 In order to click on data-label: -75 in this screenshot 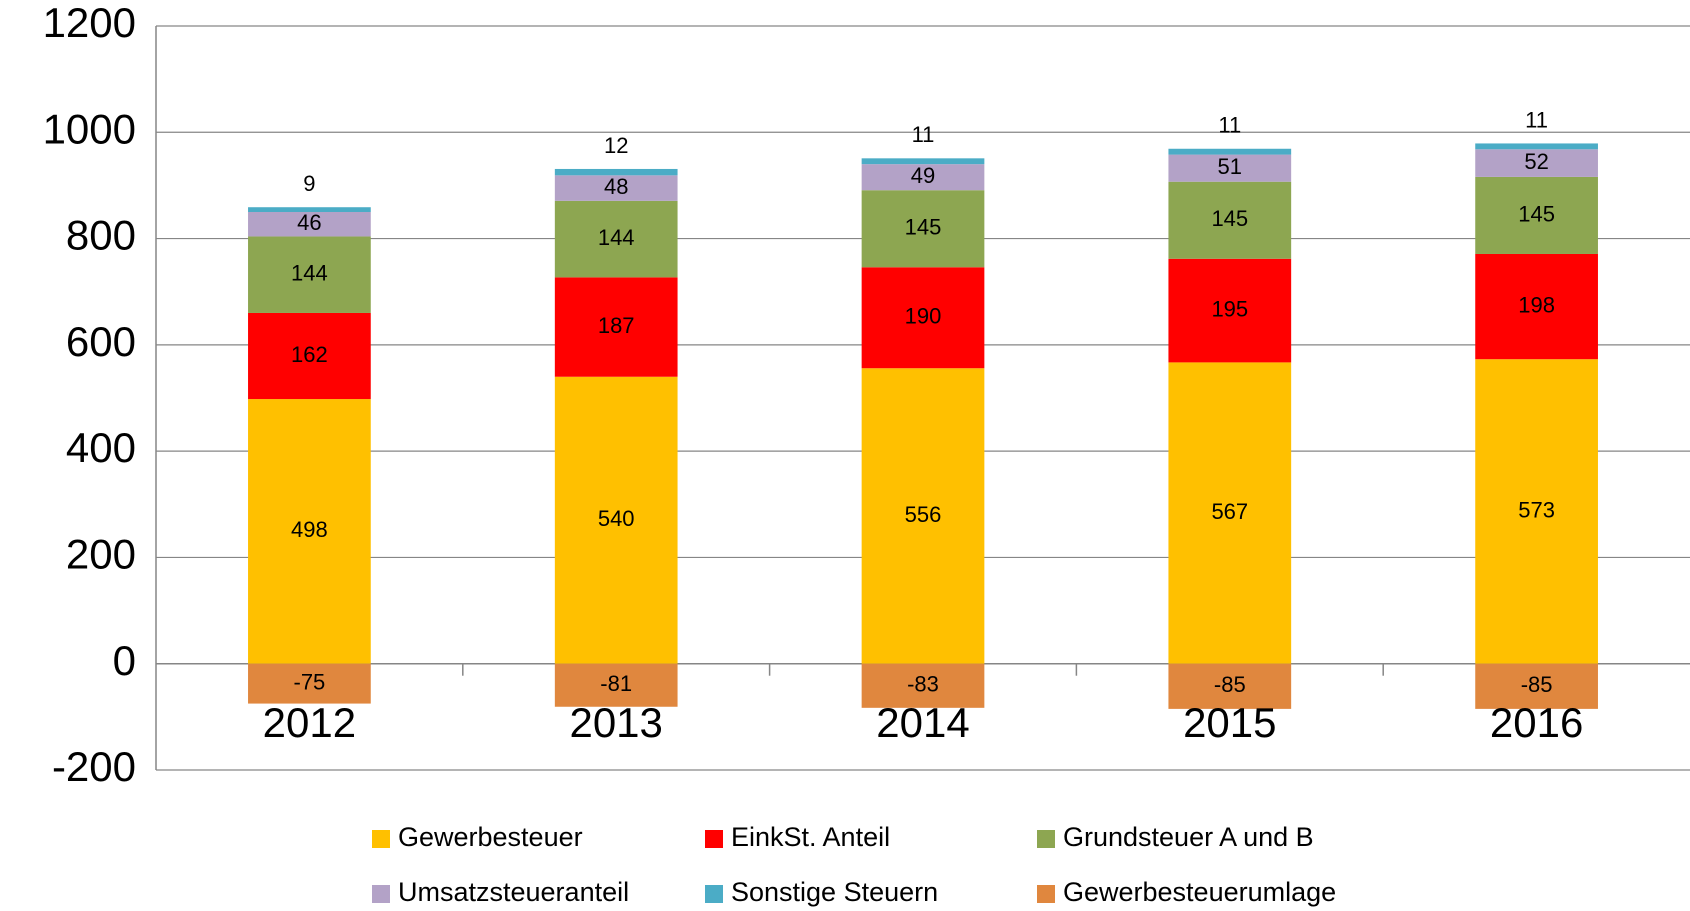, I will do `click(310, 681)`.